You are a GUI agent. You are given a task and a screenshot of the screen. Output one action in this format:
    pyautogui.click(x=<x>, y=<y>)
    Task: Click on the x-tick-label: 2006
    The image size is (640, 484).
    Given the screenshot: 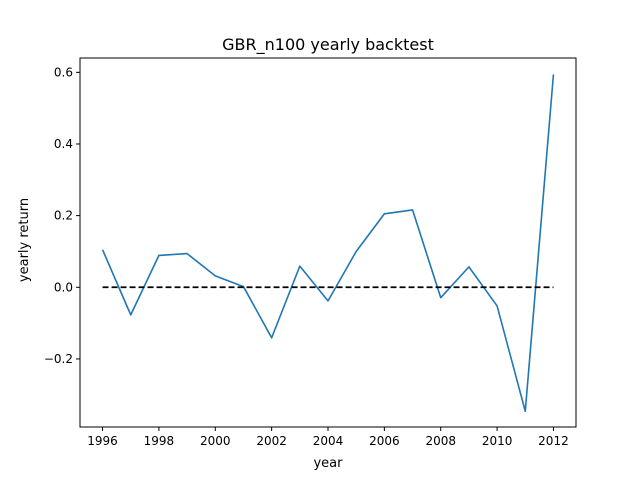 What is the action you would take?
    pyautogui.click(x=384, y=441)
    